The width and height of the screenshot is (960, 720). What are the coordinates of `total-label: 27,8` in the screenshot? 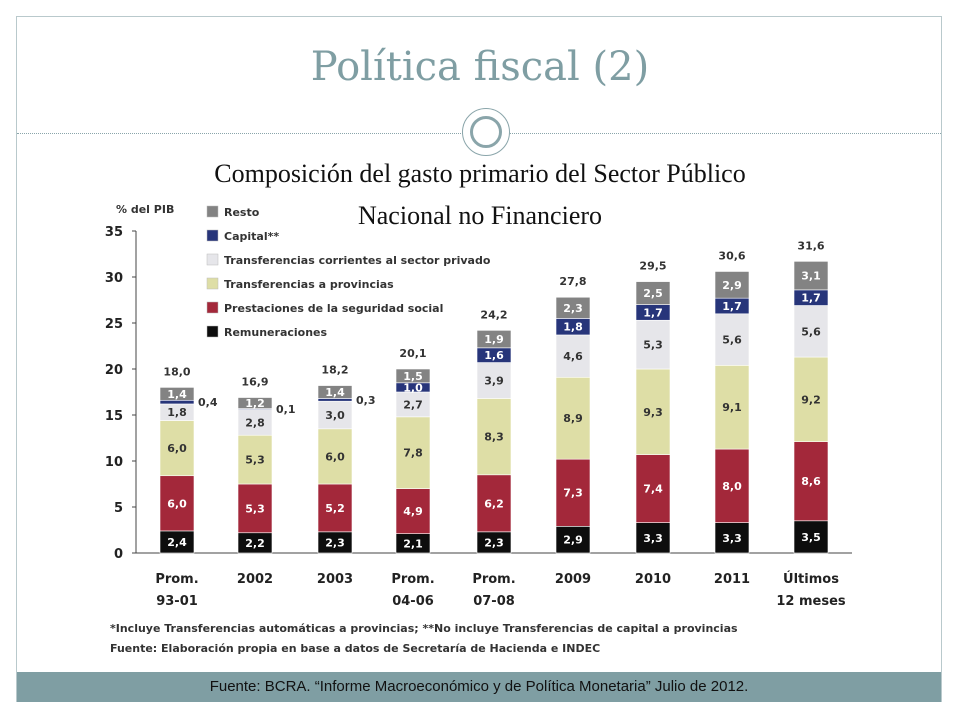 It's located at (572, 281).